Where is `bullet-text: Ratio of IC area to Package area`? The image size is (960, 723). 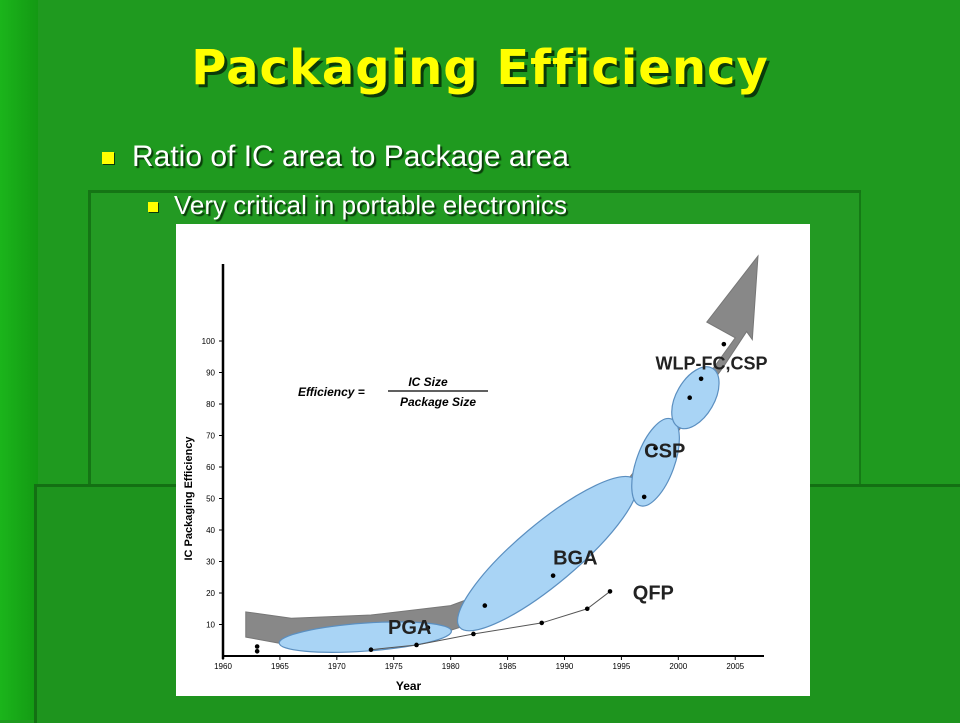 bullet-text: Ratio of IC area to Package area is located at coordinates (350, 156).